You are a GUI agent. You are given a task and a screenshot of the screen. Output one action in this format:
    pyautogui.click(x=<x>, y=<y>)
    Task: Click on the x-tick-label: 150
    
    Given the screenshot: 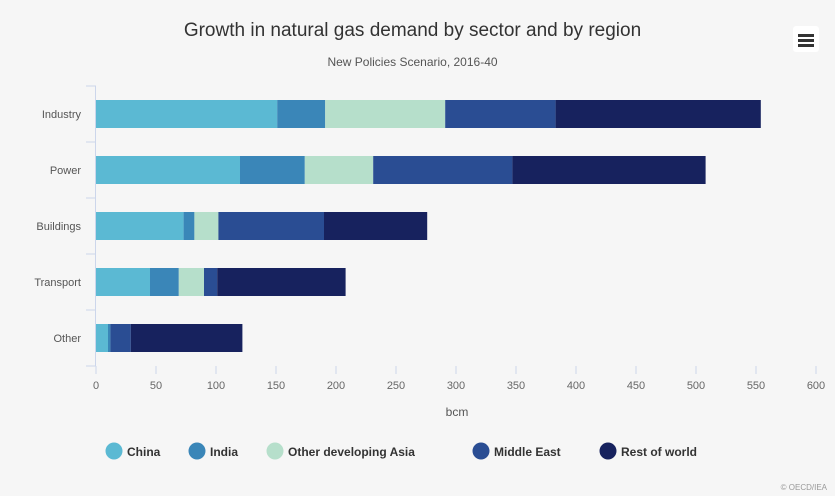 What is the action you would take?
    pyautogui.click(x=276, y=386)
    